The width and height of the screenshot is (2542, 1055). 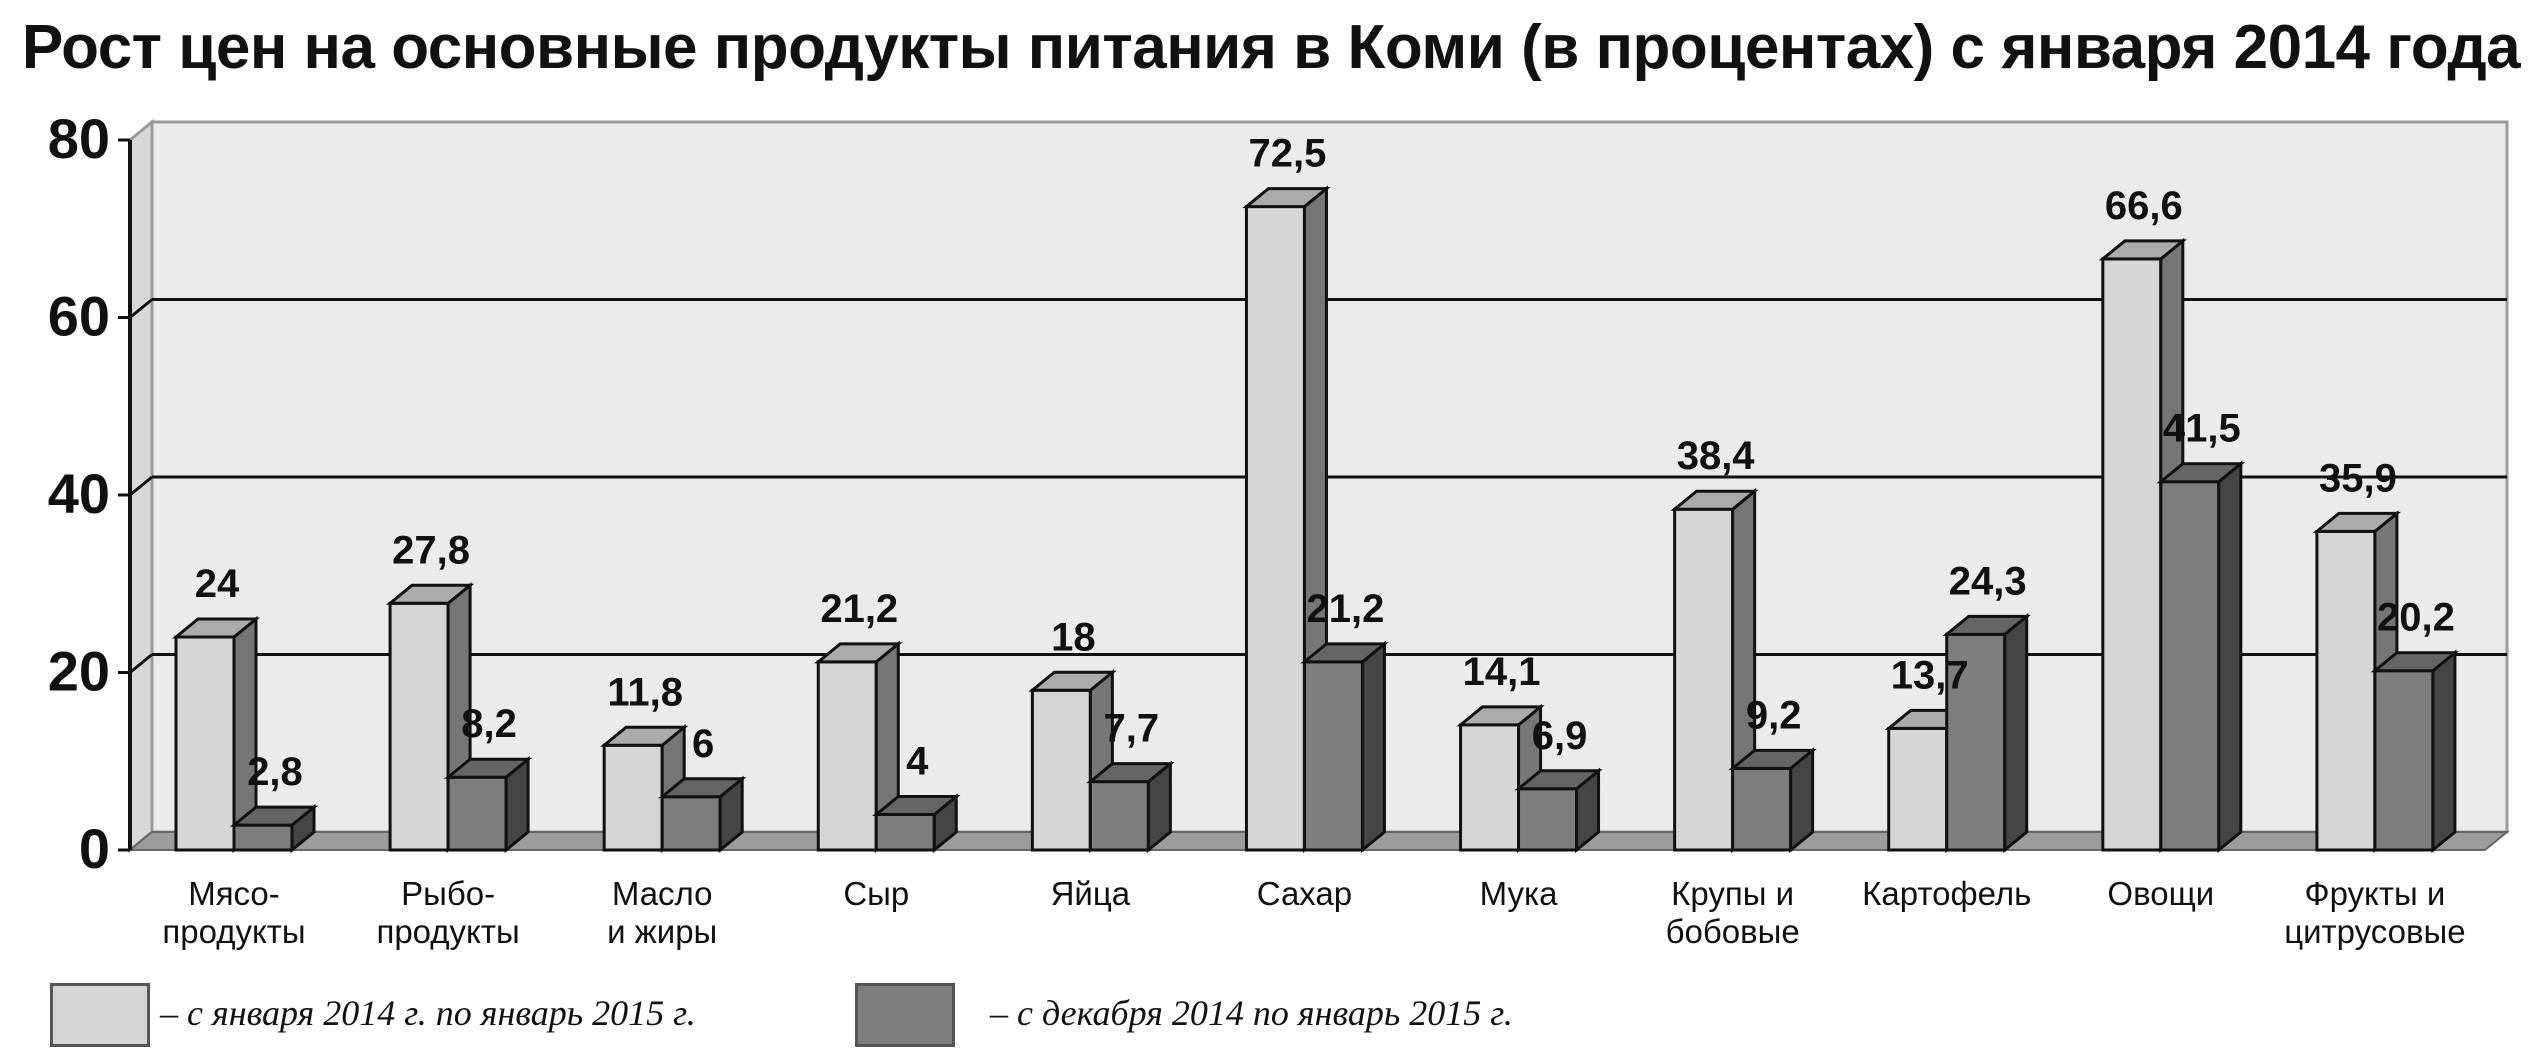 I want to click on y-tick-label: 40, so click(x=79, y=493).